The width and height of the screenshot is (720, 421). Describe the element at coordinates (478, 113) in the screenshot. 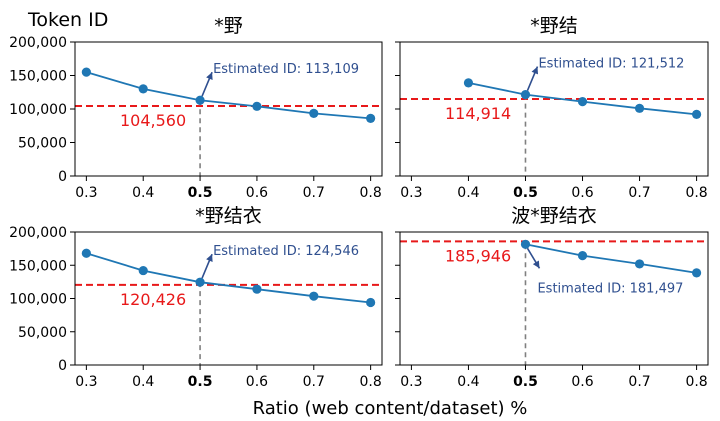

I see `reference-label: 114,914` at that location.